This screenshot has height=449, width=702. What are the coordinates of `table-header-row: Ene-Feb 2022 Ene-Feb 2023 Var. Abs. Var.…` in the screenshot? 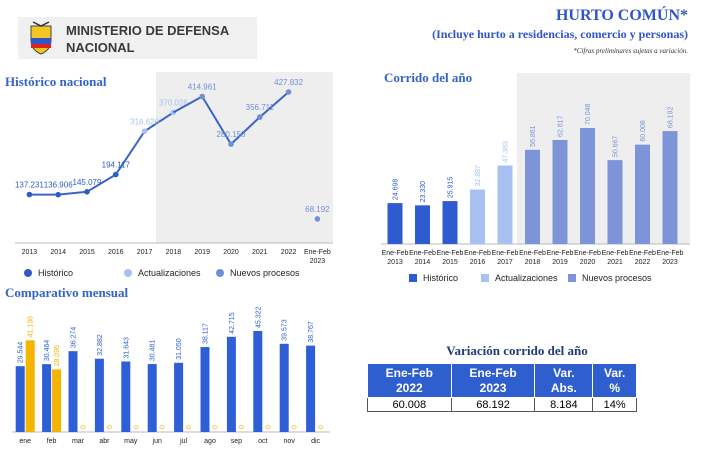 It's located at (502, 380).